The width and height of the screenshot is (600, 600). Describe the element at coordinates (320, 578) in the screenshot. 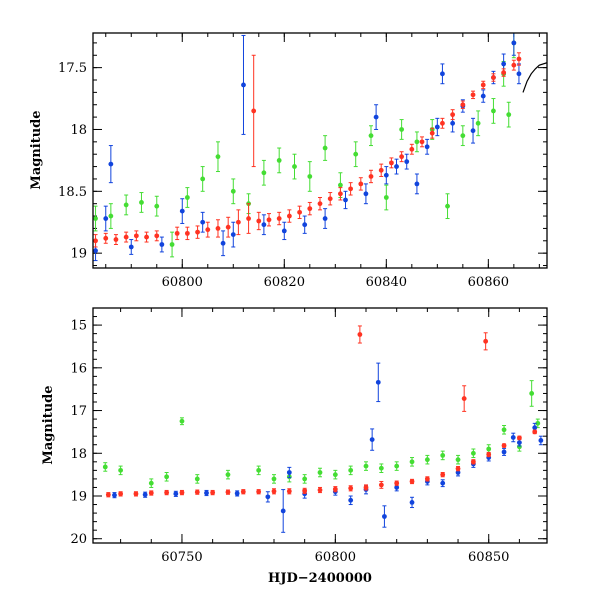

I see `bottom-x-axis-label: HJD−2400000` at that location.